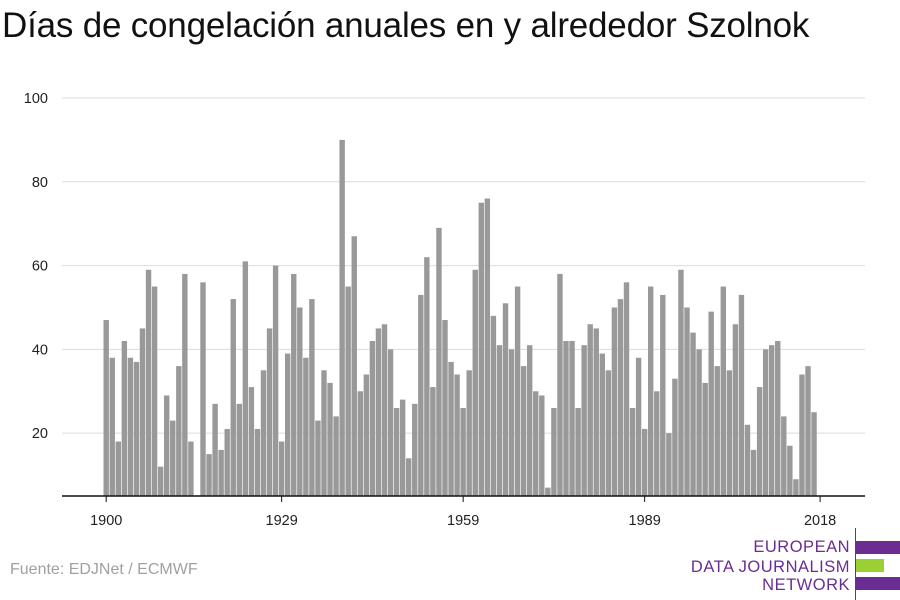 This screenshot has height=600, width=900. What do you see at coordinates (802, 435) in the screenshot?
I see `bar-2015` at bounding box center [802, 435].